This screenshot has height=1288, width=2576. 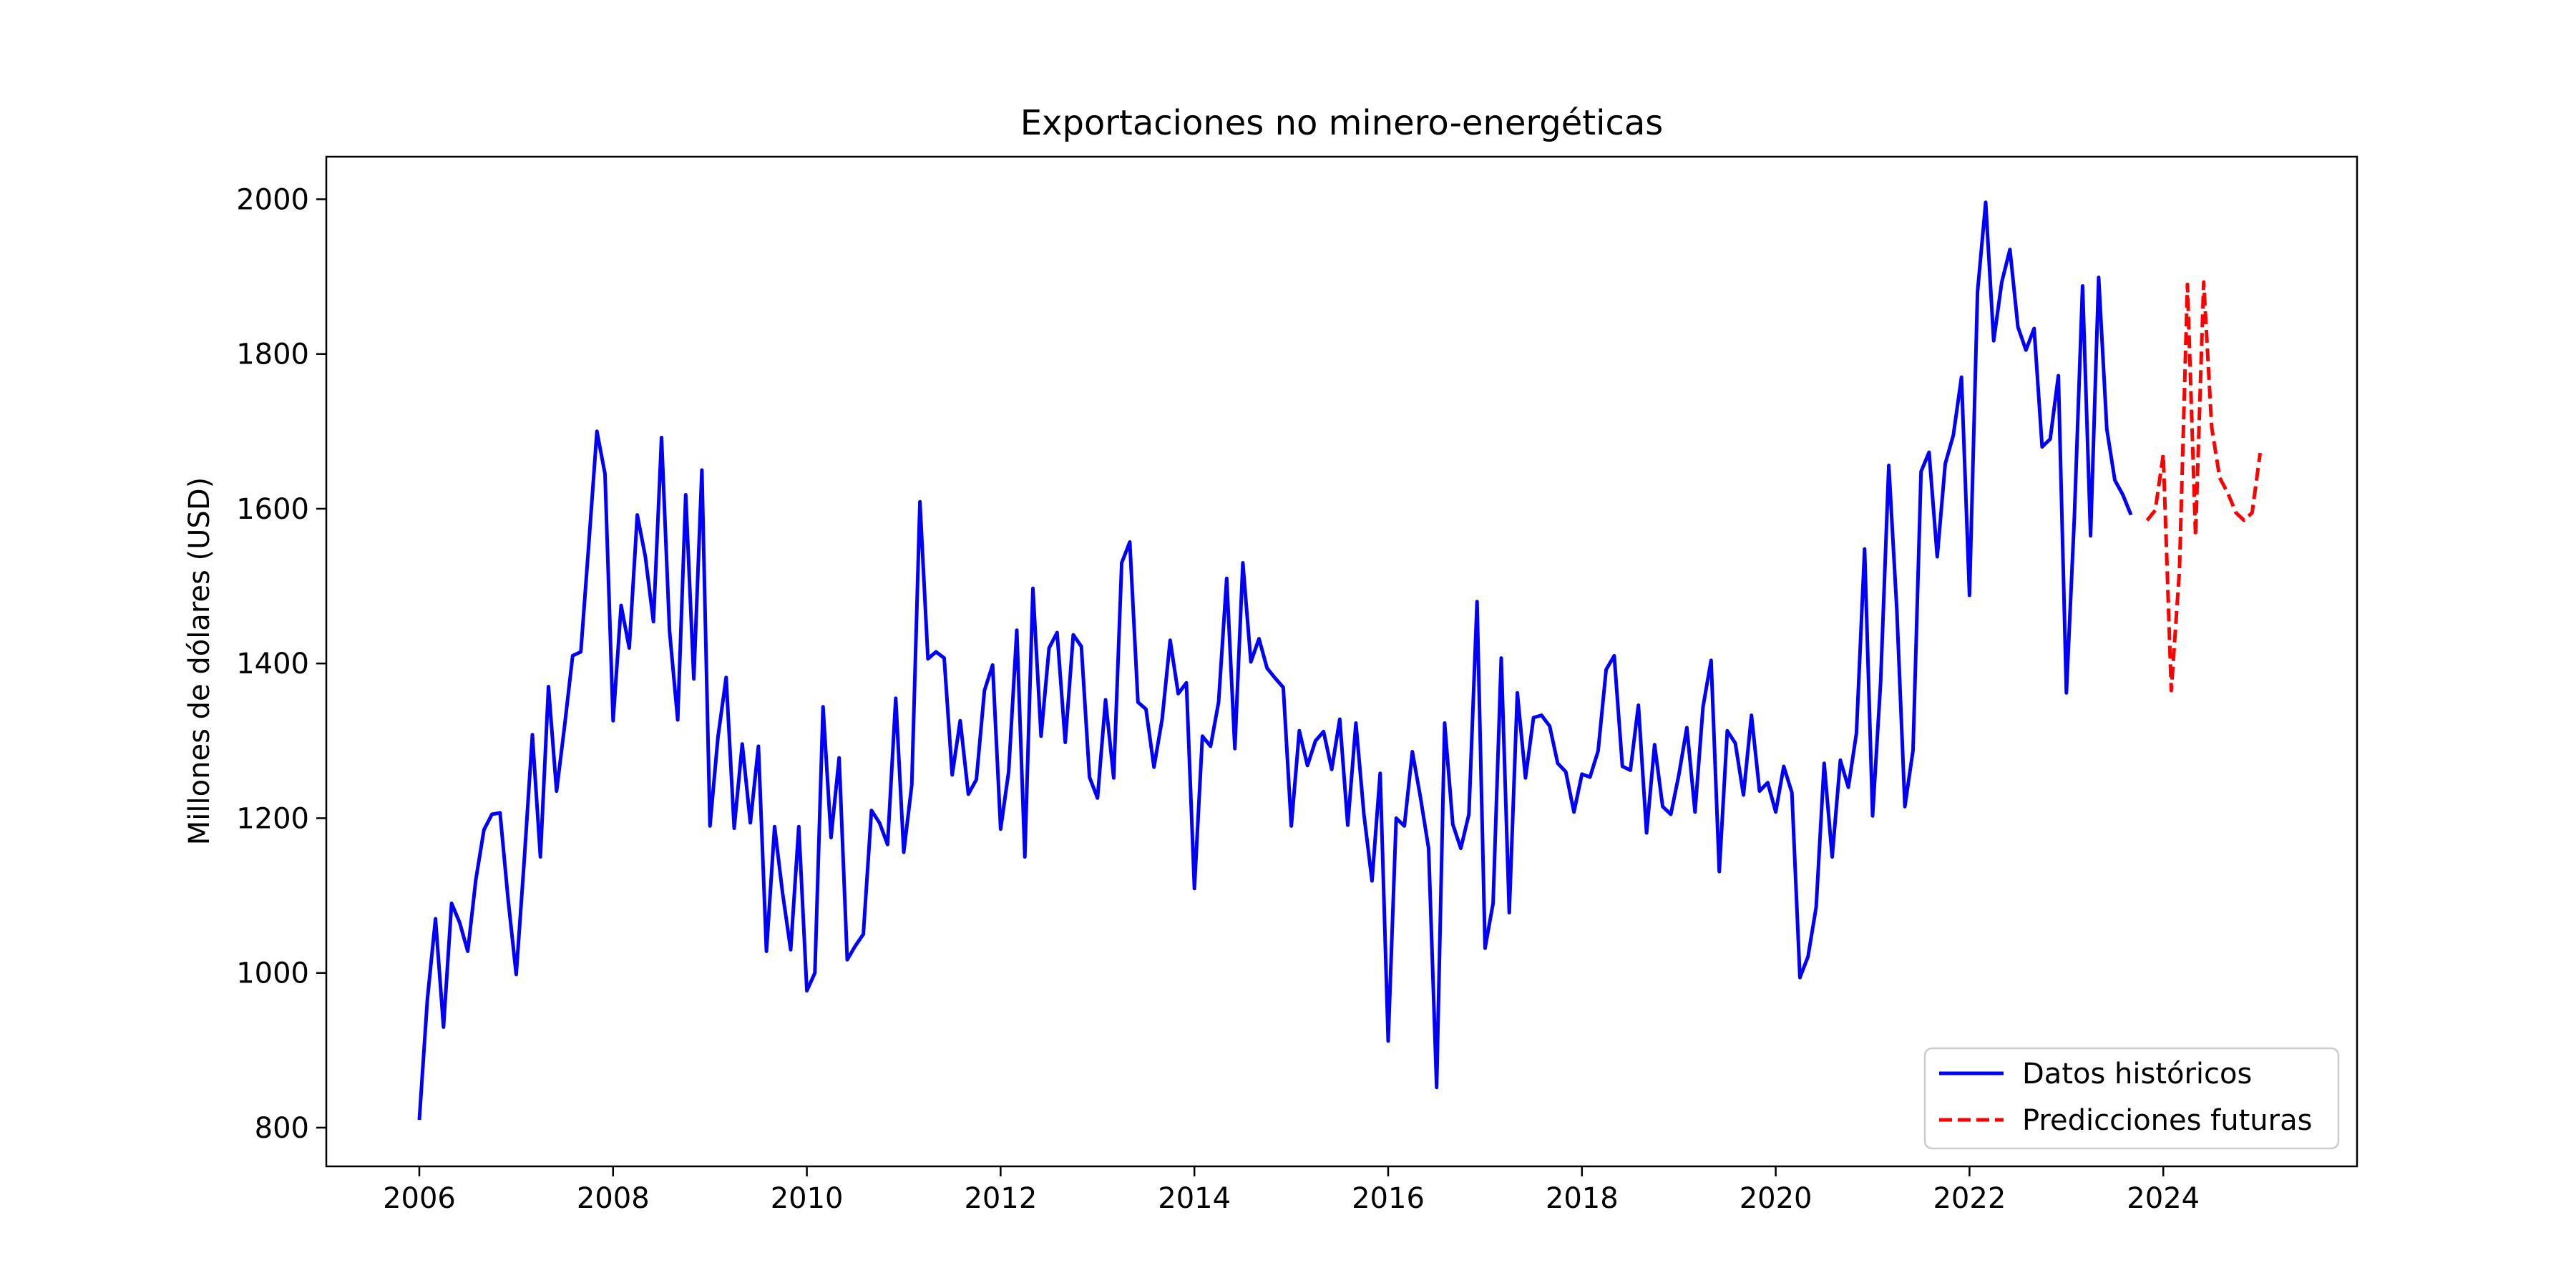 I want to click on x-tick-label: 2016, so click(x=1388, y=1198).